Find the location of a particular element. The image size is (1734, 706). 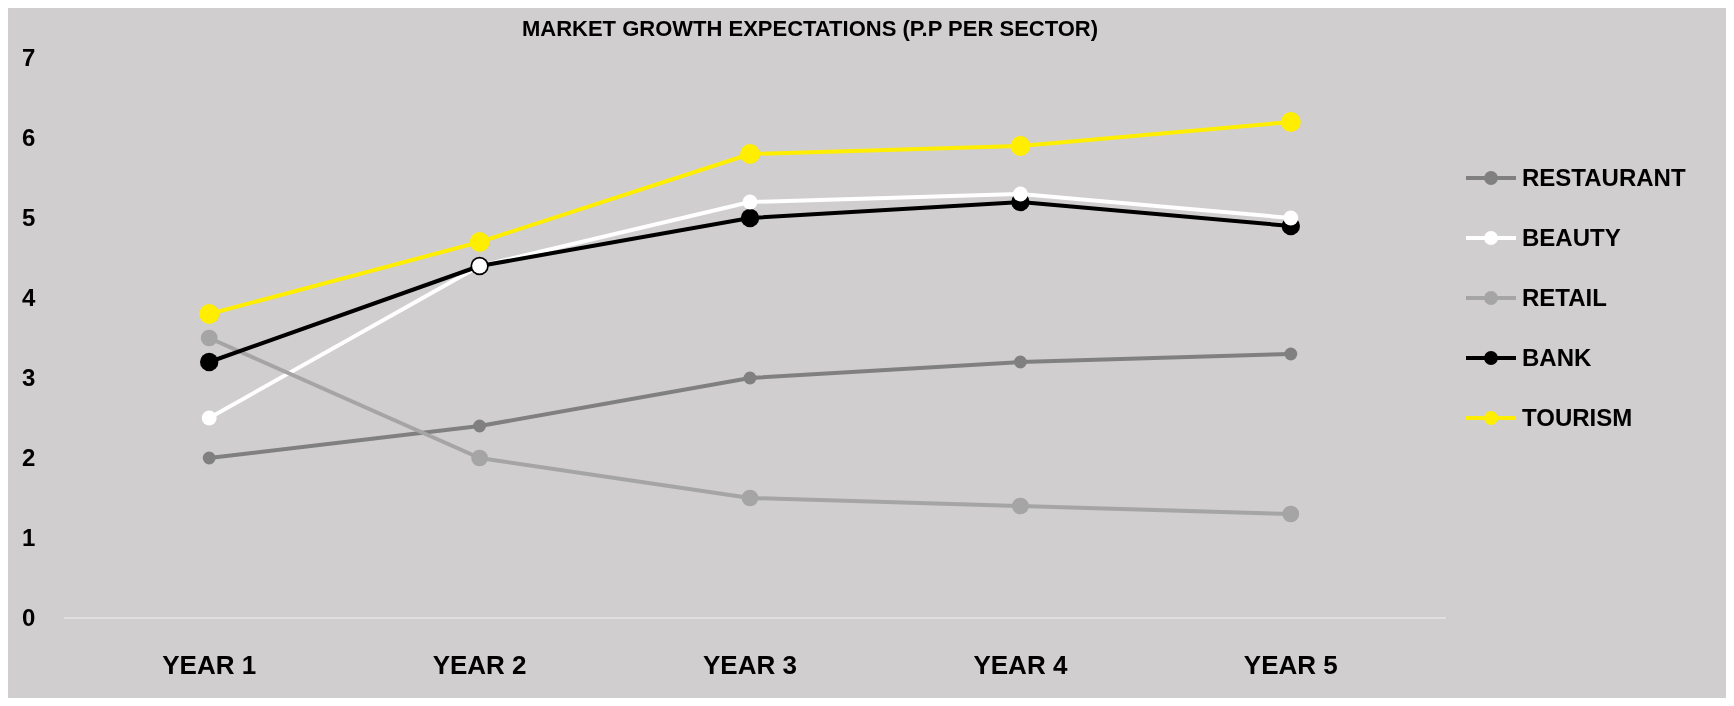

y-tick-label: 6 is located at coordinates (29, 138).